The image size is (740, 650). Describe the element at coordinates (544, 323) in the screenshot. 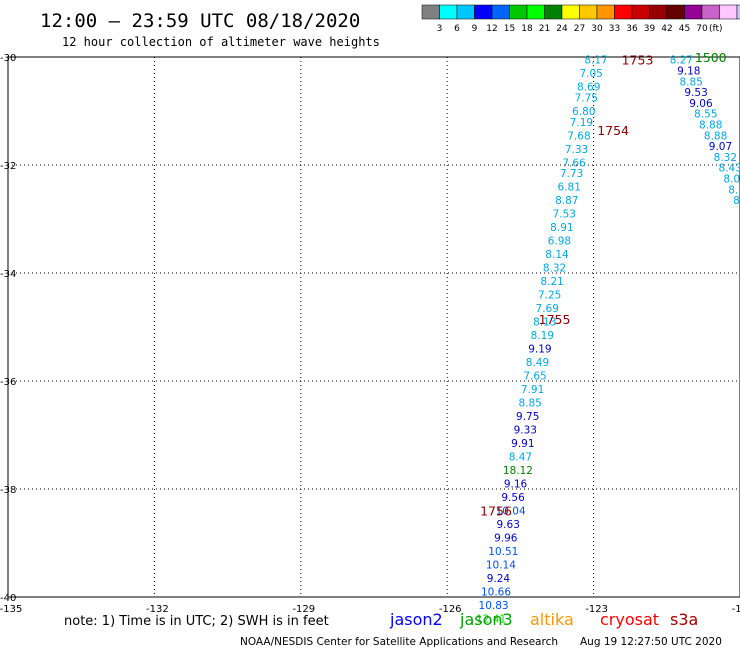

I see `wave-height-value: 8.13` at that location.